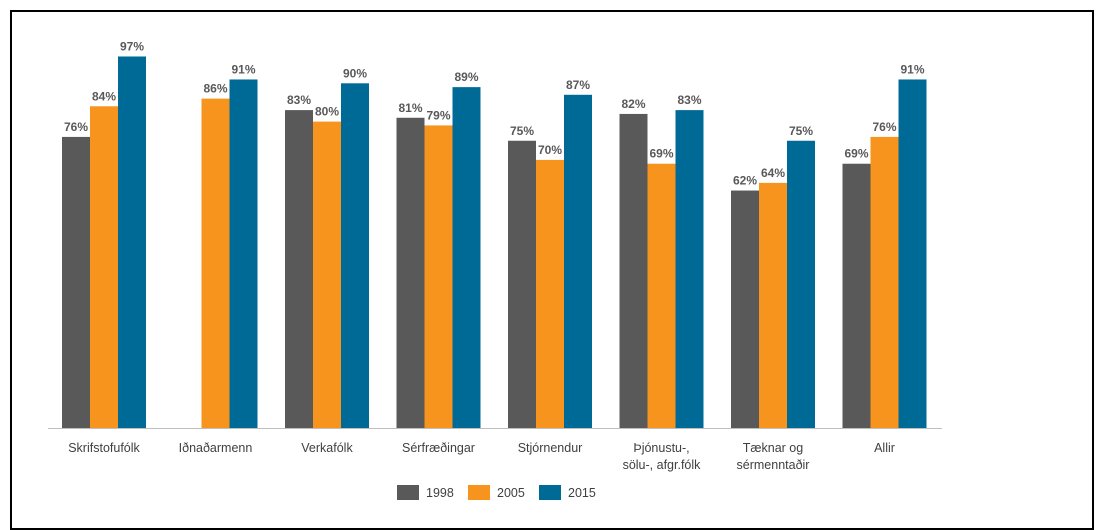 The height and width of the screenshot is (530, 1104). What do you see at coordinates (496, 492) in the screenshot?
I see `legend: 1998 2005 2015` at bounding box center [496, 492].